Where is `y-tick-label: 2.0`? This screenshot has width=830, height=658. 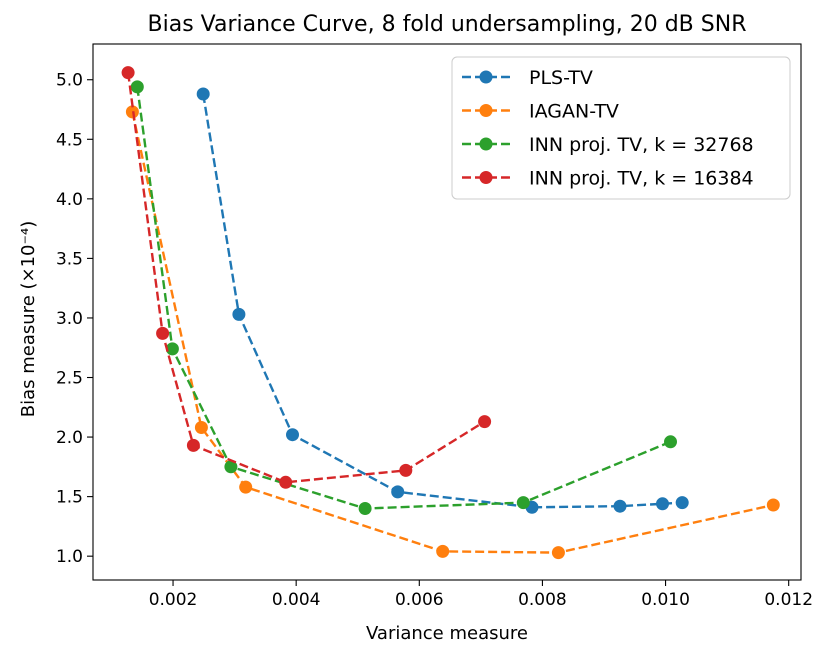
y-tick-label: 2.0 is located at coordinates (69, 438).